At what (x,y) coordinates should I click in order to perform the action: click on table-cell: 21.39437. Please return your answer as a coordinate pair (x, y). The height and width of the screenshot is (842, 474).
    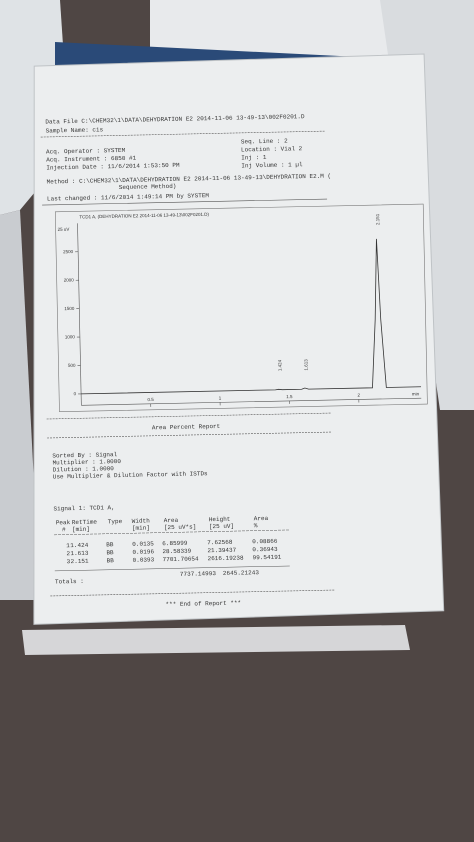
    Looking at the image, I should click on (221, 551).